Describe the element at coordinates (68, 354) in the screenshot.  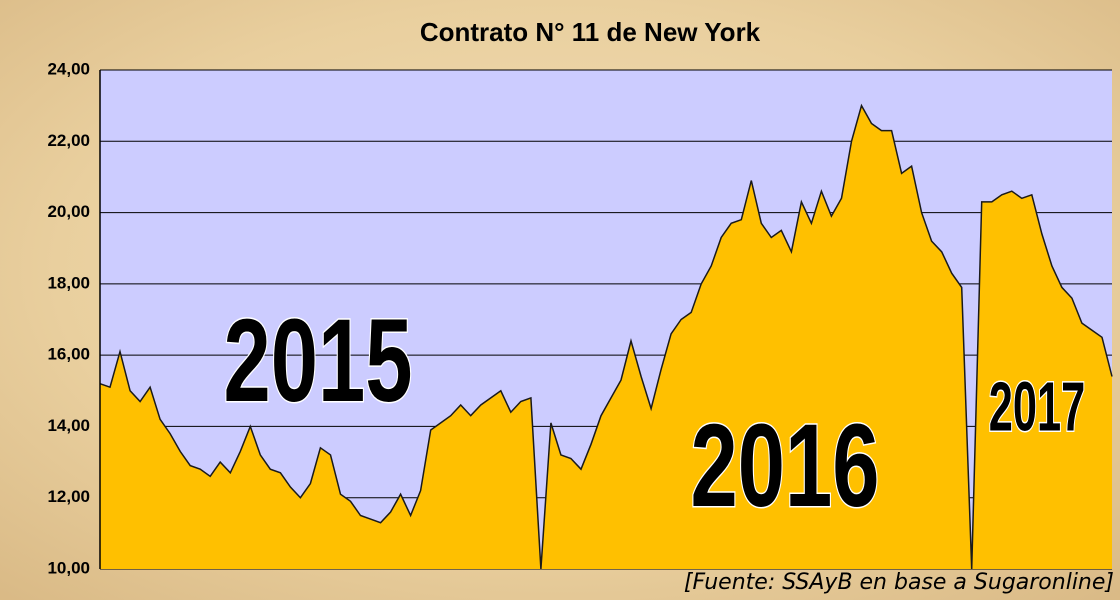
I see `y-tick-label: 16,00` at that location.